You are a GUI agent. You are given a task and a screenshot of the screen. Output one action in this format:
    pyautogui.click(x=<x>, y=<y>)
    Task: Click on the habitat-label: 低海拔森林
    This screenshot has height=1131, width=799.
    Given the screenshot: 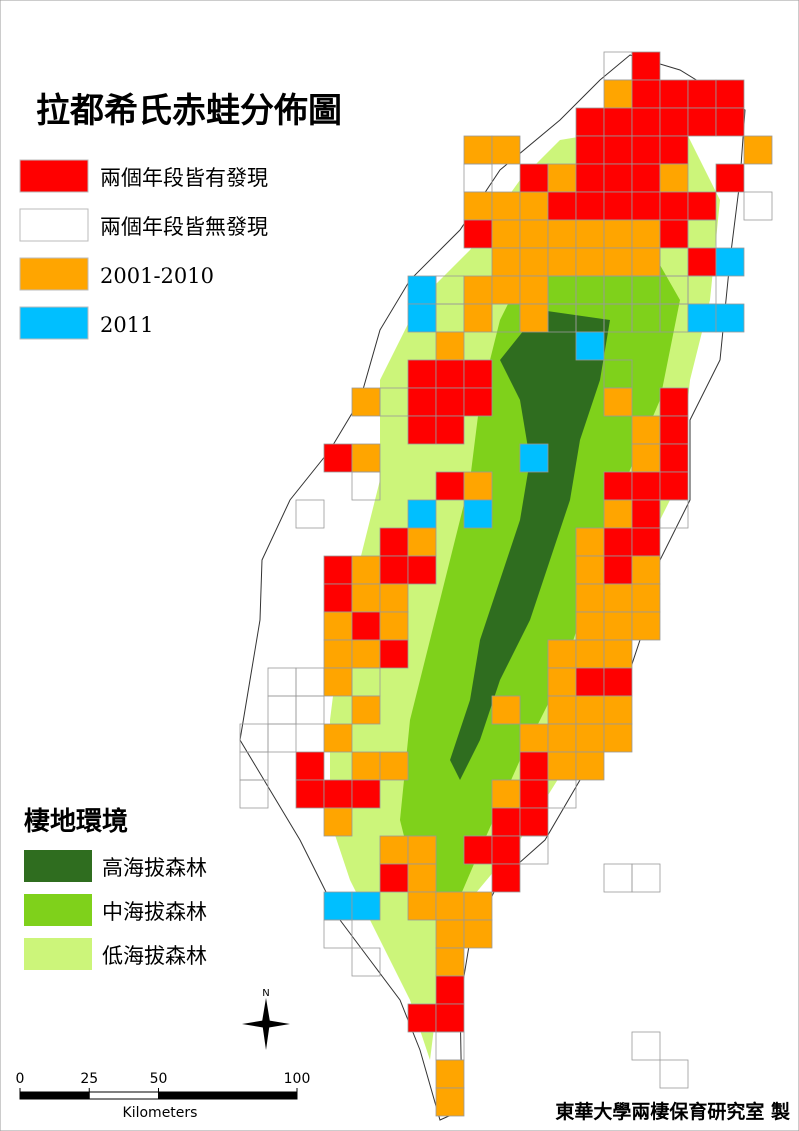 What is the action you would take?
    pyautogui.click(x=154, y=956)
    